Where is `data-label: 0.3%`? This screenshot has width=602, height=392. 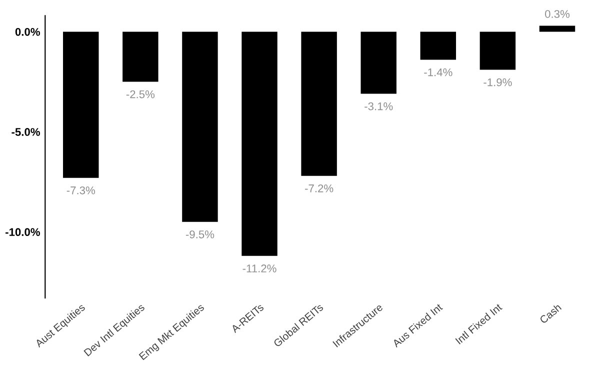
data-label: 0.3% is located at coordinates (557, 14).